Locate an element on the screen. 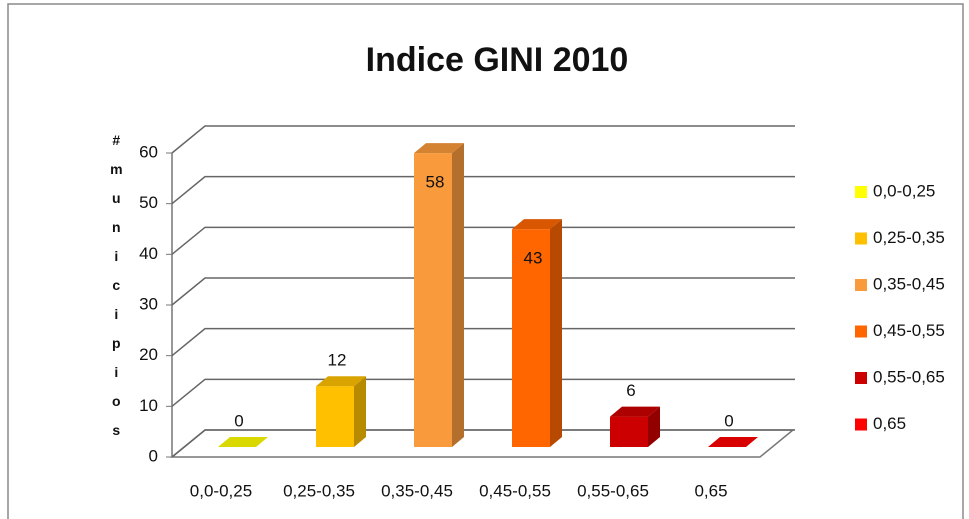 The width and height of the screenshot is (969, 519). y-tick-label: 40 is located at coordinates (148, 253).